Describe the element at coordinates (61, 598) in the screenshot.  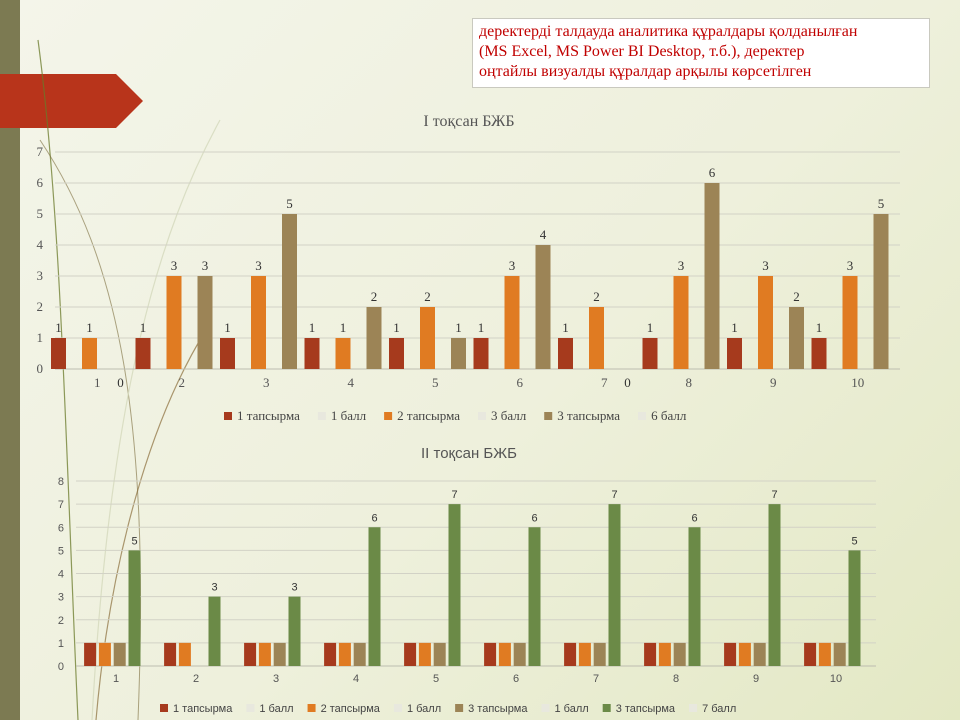
I see `y-tick-label: 3` at that location.